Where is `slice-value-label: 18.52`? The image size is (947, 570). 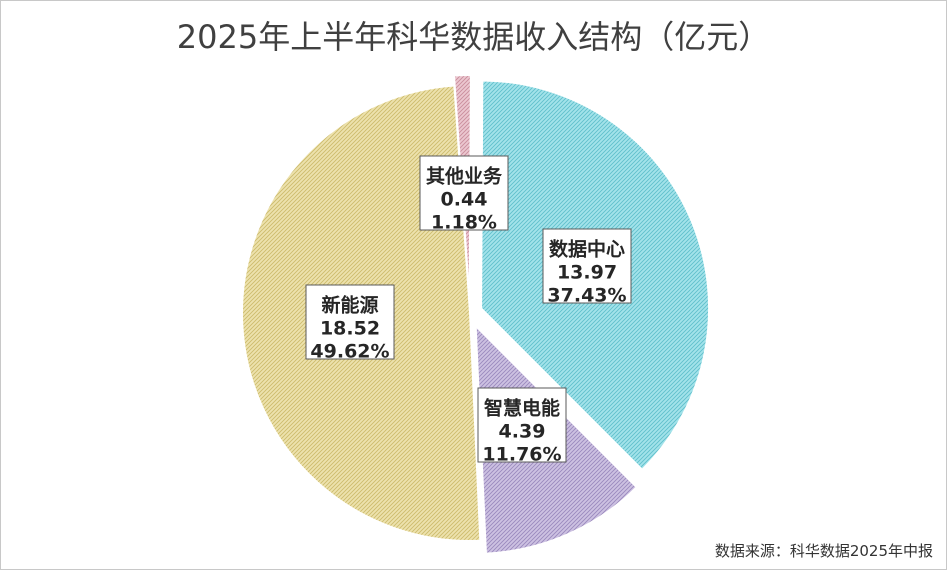 slice-value-label: 18.52 is located at coordinates (350, 329).